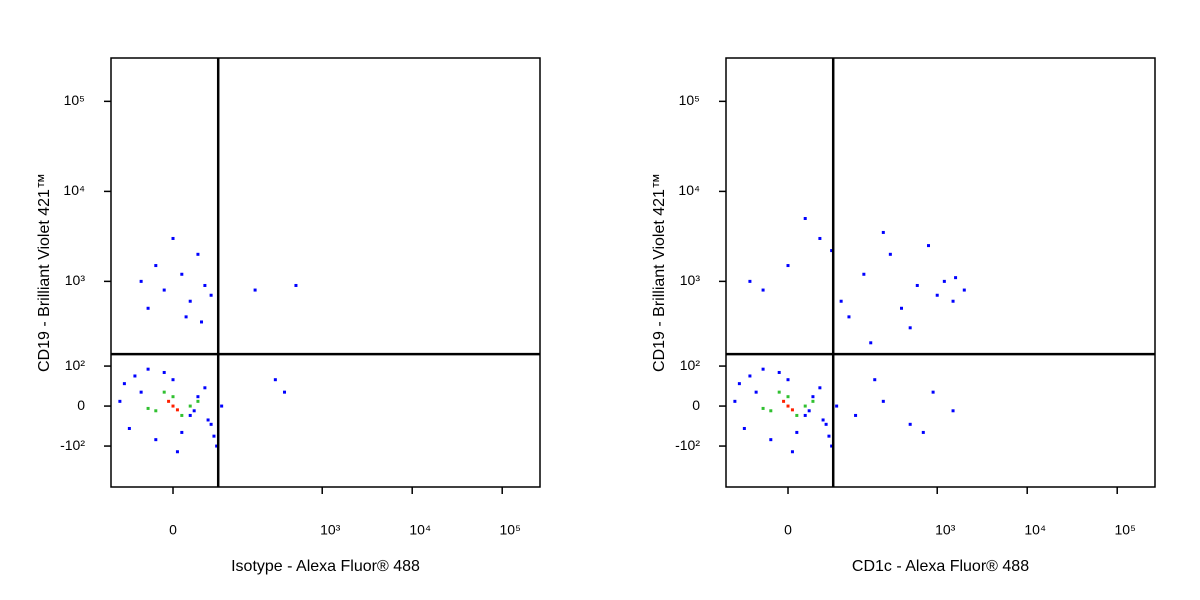 The image size is (1200, 600). Describe the element at coordinates (940, 566) in the screenshot. I see `x-axis-title: CD1c - Alexa Fluor® 488` at that location.